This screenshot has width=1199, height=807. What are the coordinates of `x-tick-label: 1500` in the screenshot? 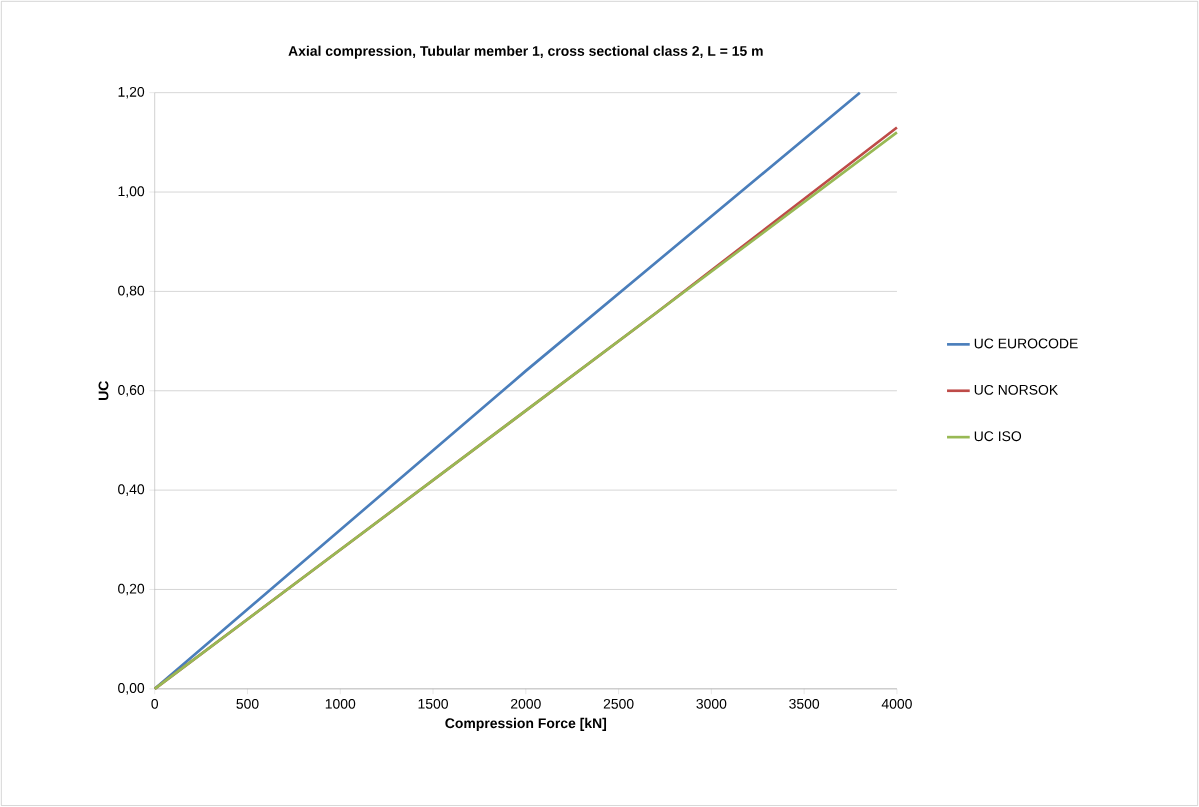 It's located at (433, 703).